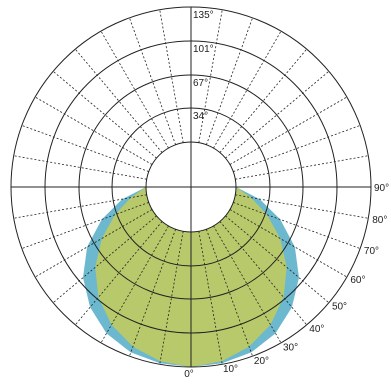 The width and height of the screenshot is (391, 391). Describe the element at coordinates (203, 15) in the screenshot. I see `radial-tick-label: 135°` at that location.